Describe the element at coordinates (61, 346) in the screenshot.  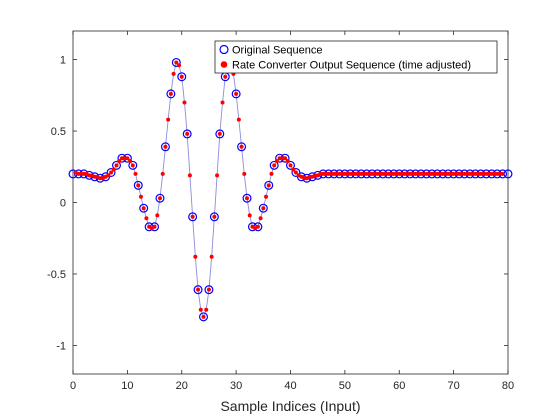
I see `y-tick-label: -1` at that location.